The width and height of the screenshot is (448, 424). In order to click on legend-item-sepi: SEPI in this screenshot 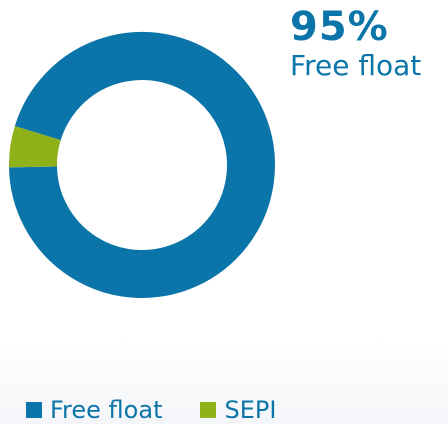, I will do `click(238, 410)`.